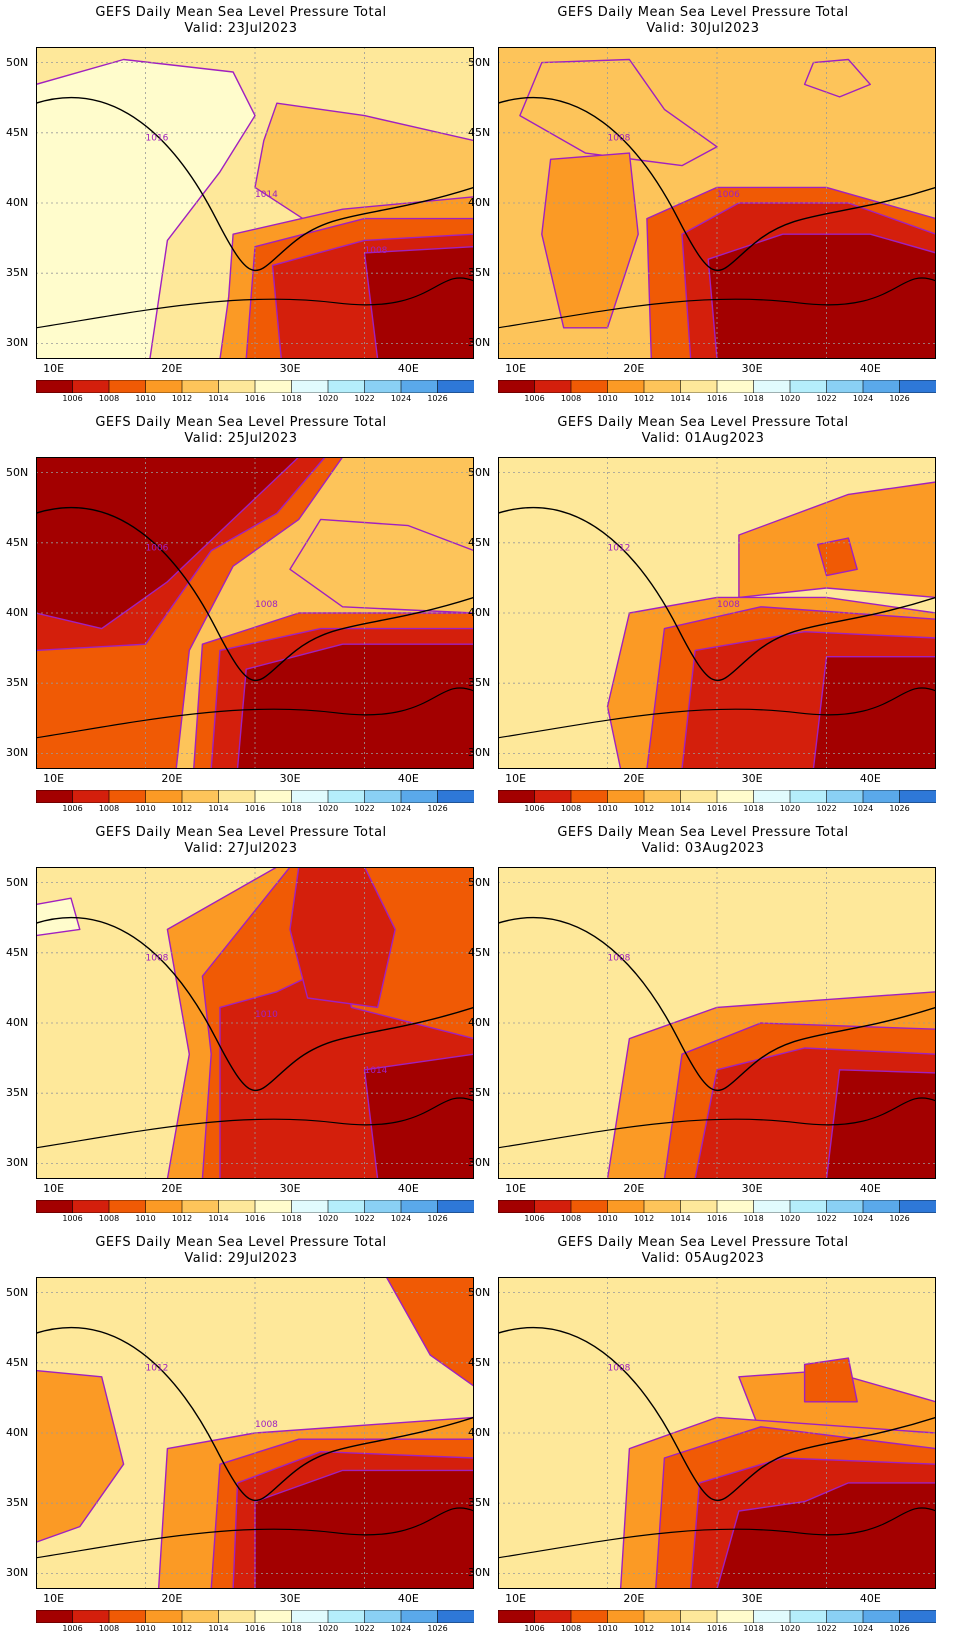 Image resolution: width=964 pixels, height=1640 pixels. I want to click on colorbar, so click(717, 1616).